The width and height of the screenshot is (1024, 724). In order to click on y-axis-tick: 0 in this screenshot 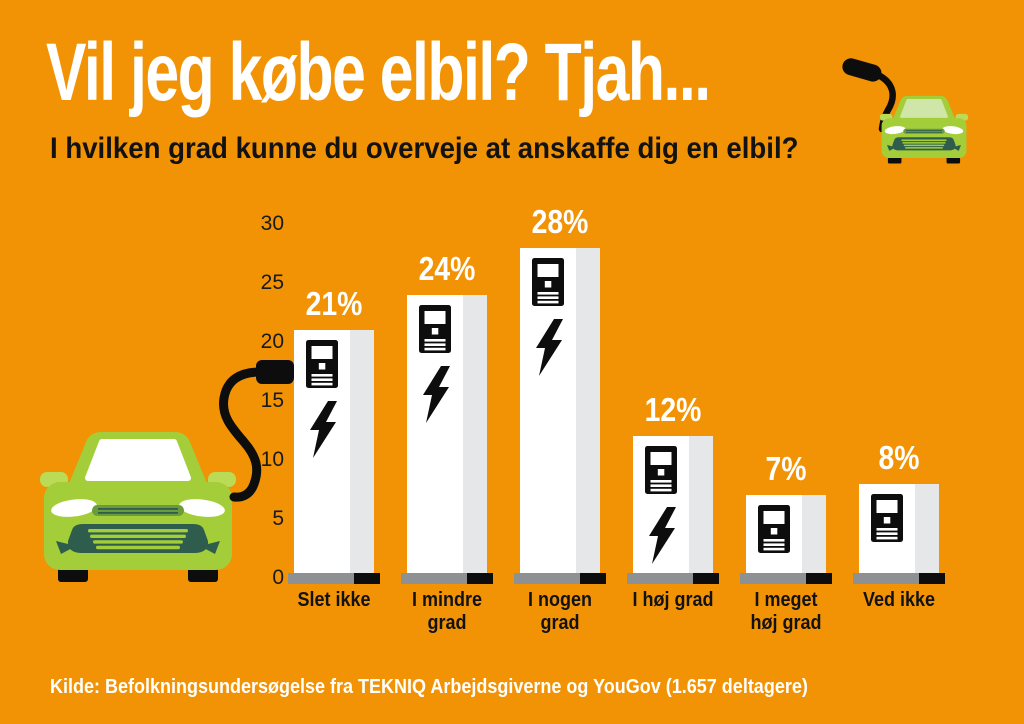, I will do `click(278, 577)`.